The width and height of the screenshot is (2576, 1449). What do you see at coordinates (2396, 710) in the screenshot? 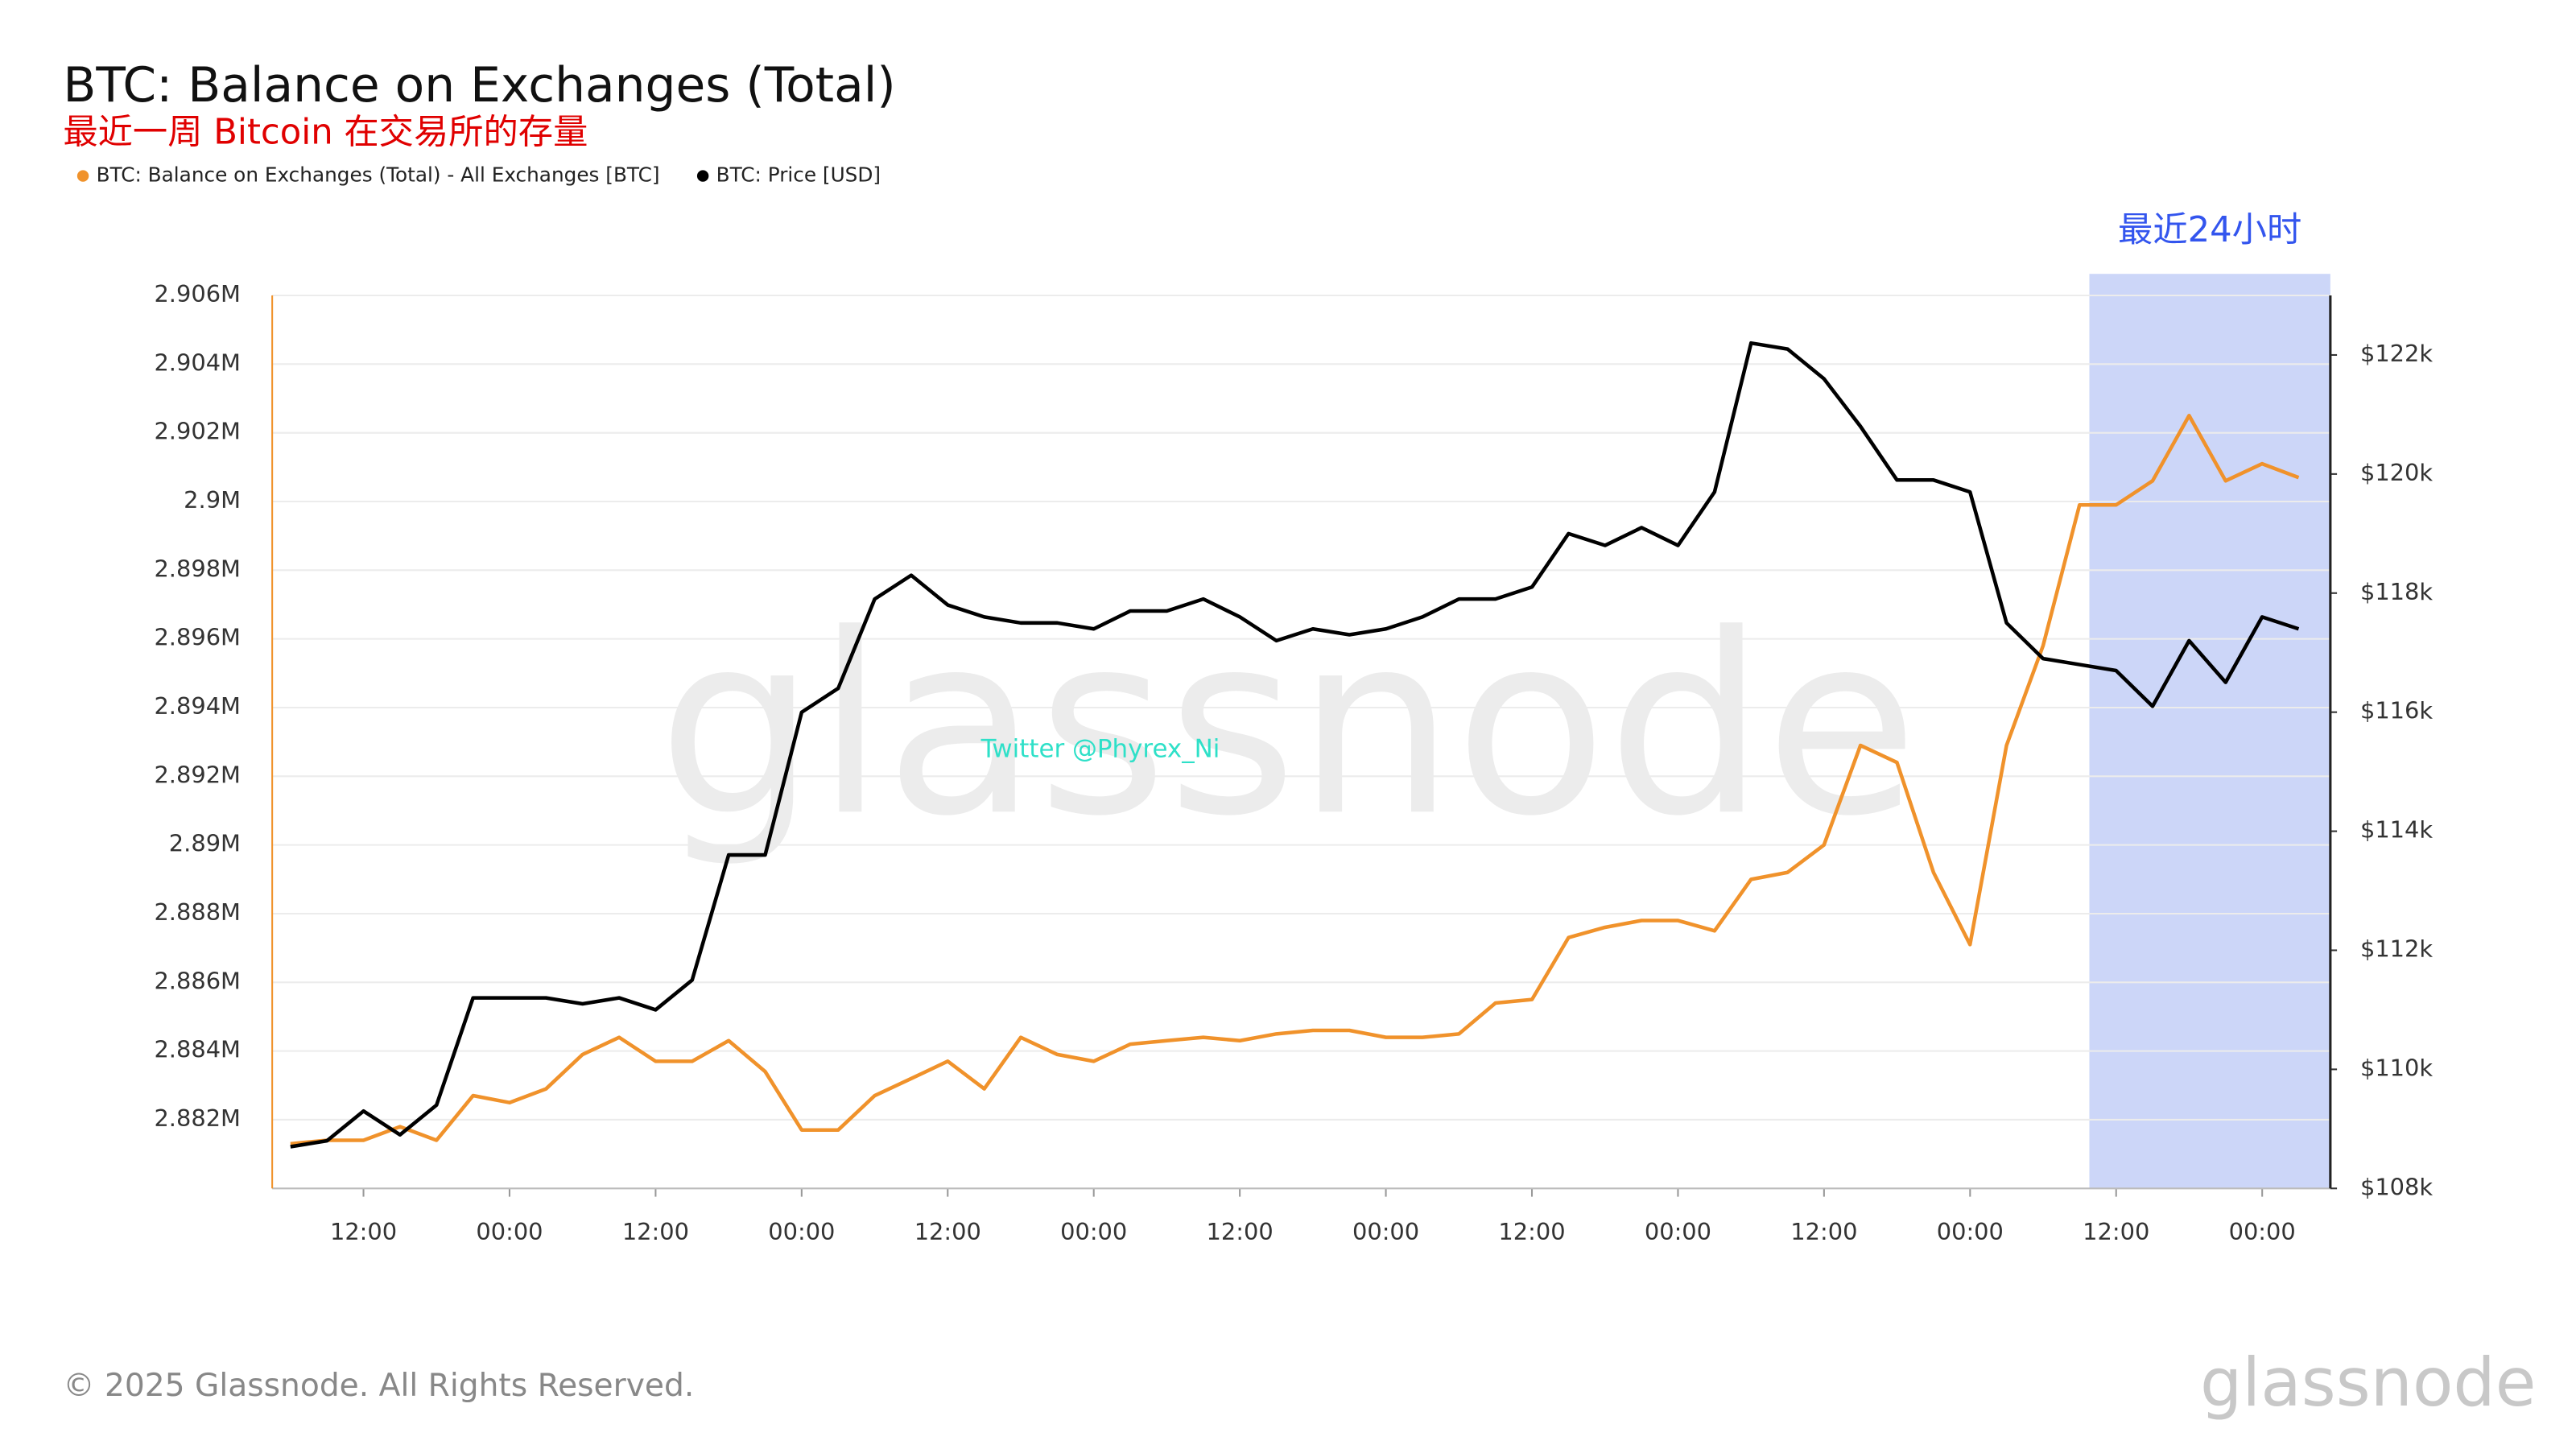
I see `y2-tick-label: $116k` at bounding box center [2396, 710].